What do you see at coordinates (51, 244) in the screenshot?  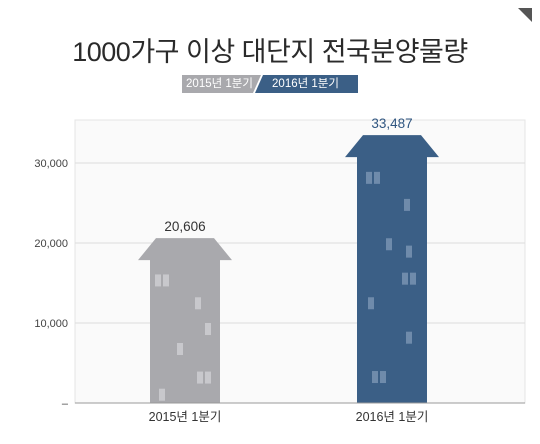 I see `y-tick-label: 20,000` at bounding box center [51, 244].